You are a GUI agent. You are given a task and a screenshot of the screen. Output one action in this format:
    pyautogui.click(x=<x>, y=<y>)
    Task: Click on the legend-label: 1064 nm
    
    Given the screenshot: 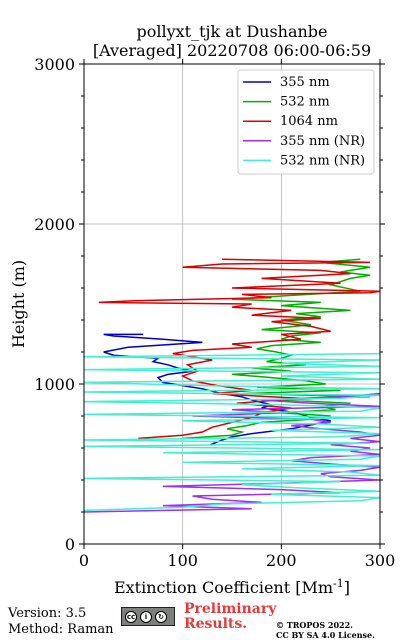 What is the action you would take?
    pyautogui.click(x=309, y=121)
    